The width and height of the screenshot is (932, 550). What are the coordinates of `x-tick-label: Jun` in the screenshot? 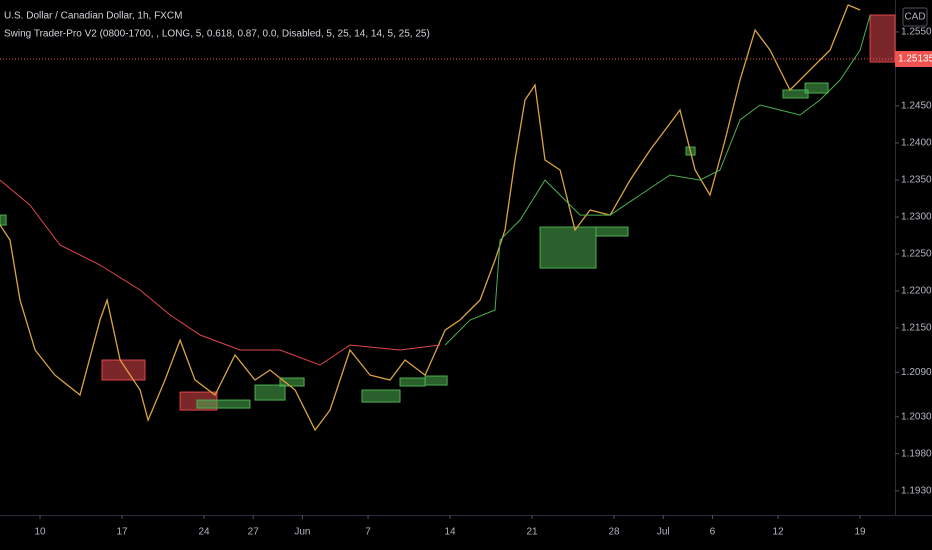 It's located at (302, 532).